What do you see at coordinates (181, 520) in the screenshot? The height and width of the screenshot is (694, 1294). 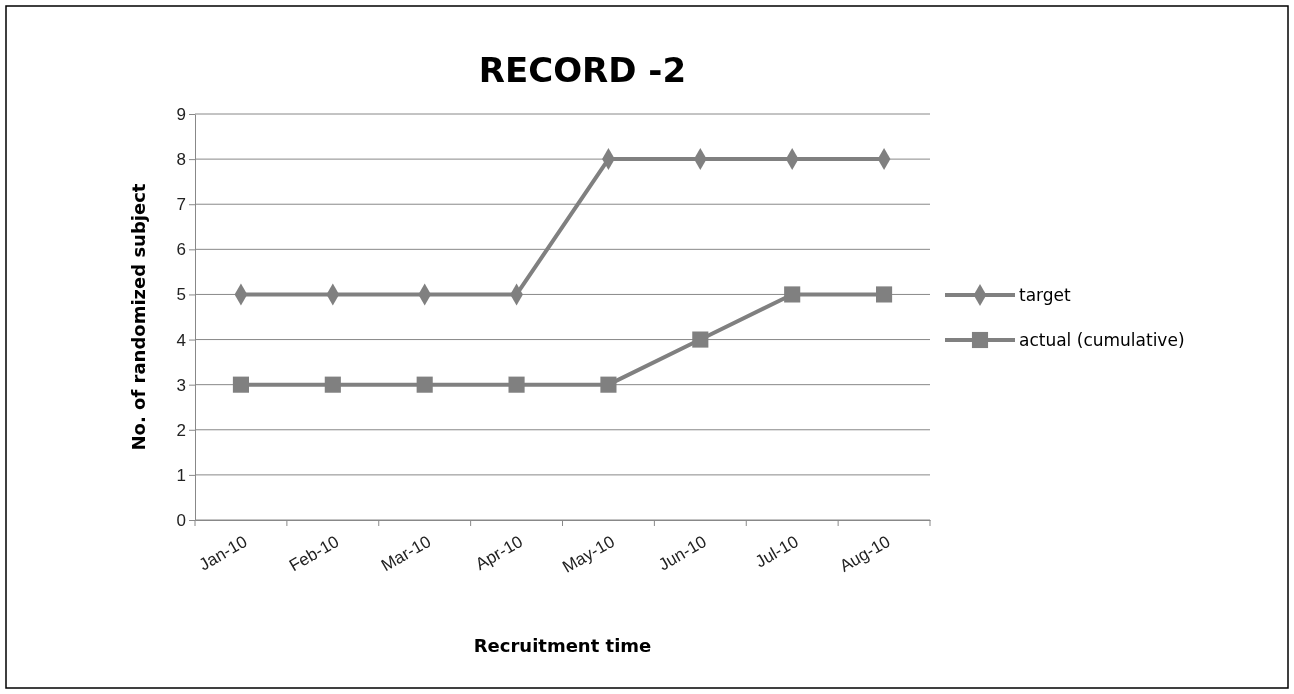 I see `y-tick-label: 0` at bounding box center [181, 520].